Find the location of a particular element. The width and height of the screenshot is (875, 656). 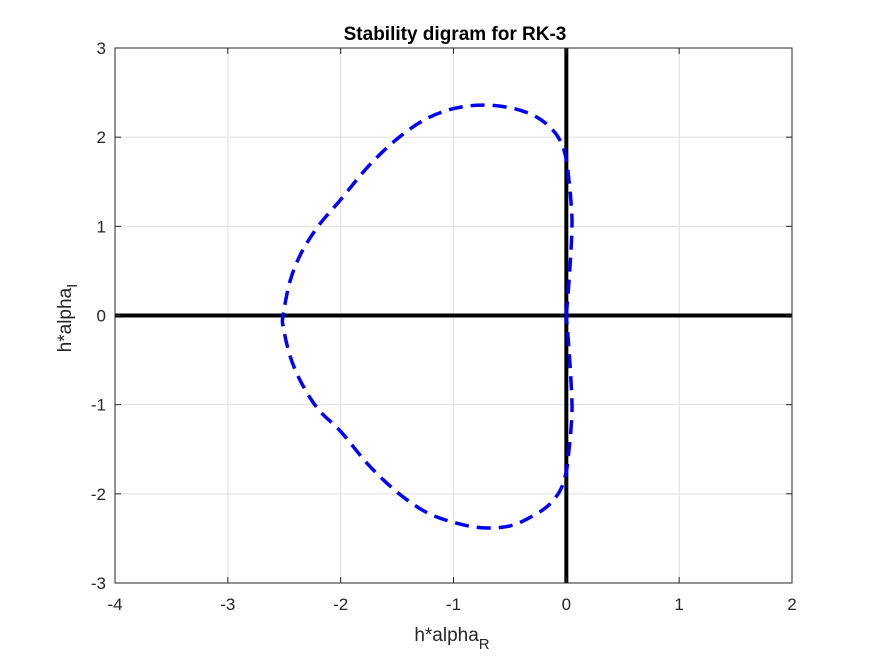

x-tick-label: -4 is located at coordinates (114, 604).